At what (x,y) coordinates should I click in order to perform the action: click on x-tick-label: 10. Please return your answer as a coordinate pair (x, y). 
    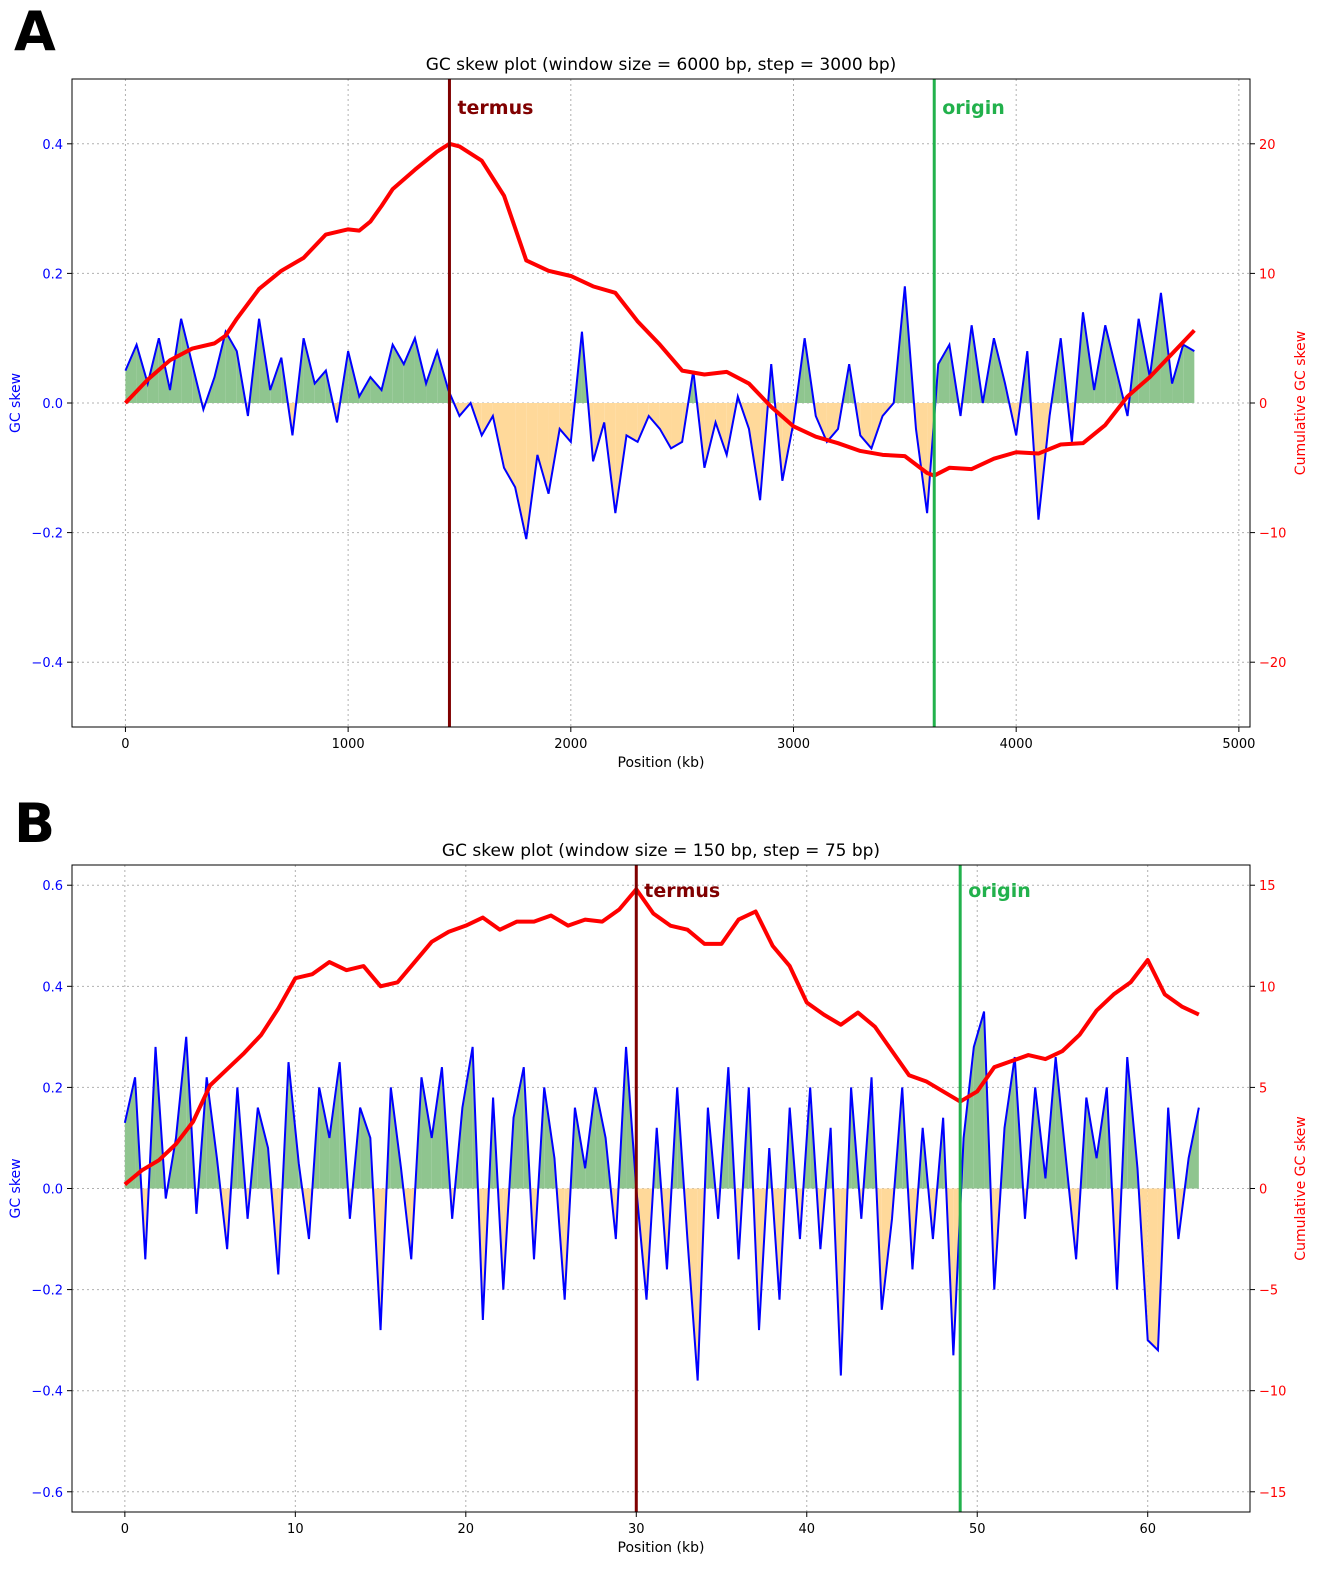
    Looking at the image, I should click on (295, 1529).